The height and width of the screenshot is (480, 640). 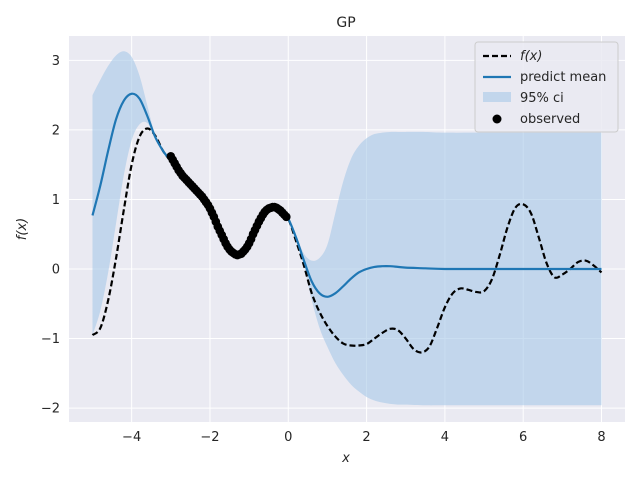 I want to click on legend-label-ci: 95% ci, so click(x=542, y=98).